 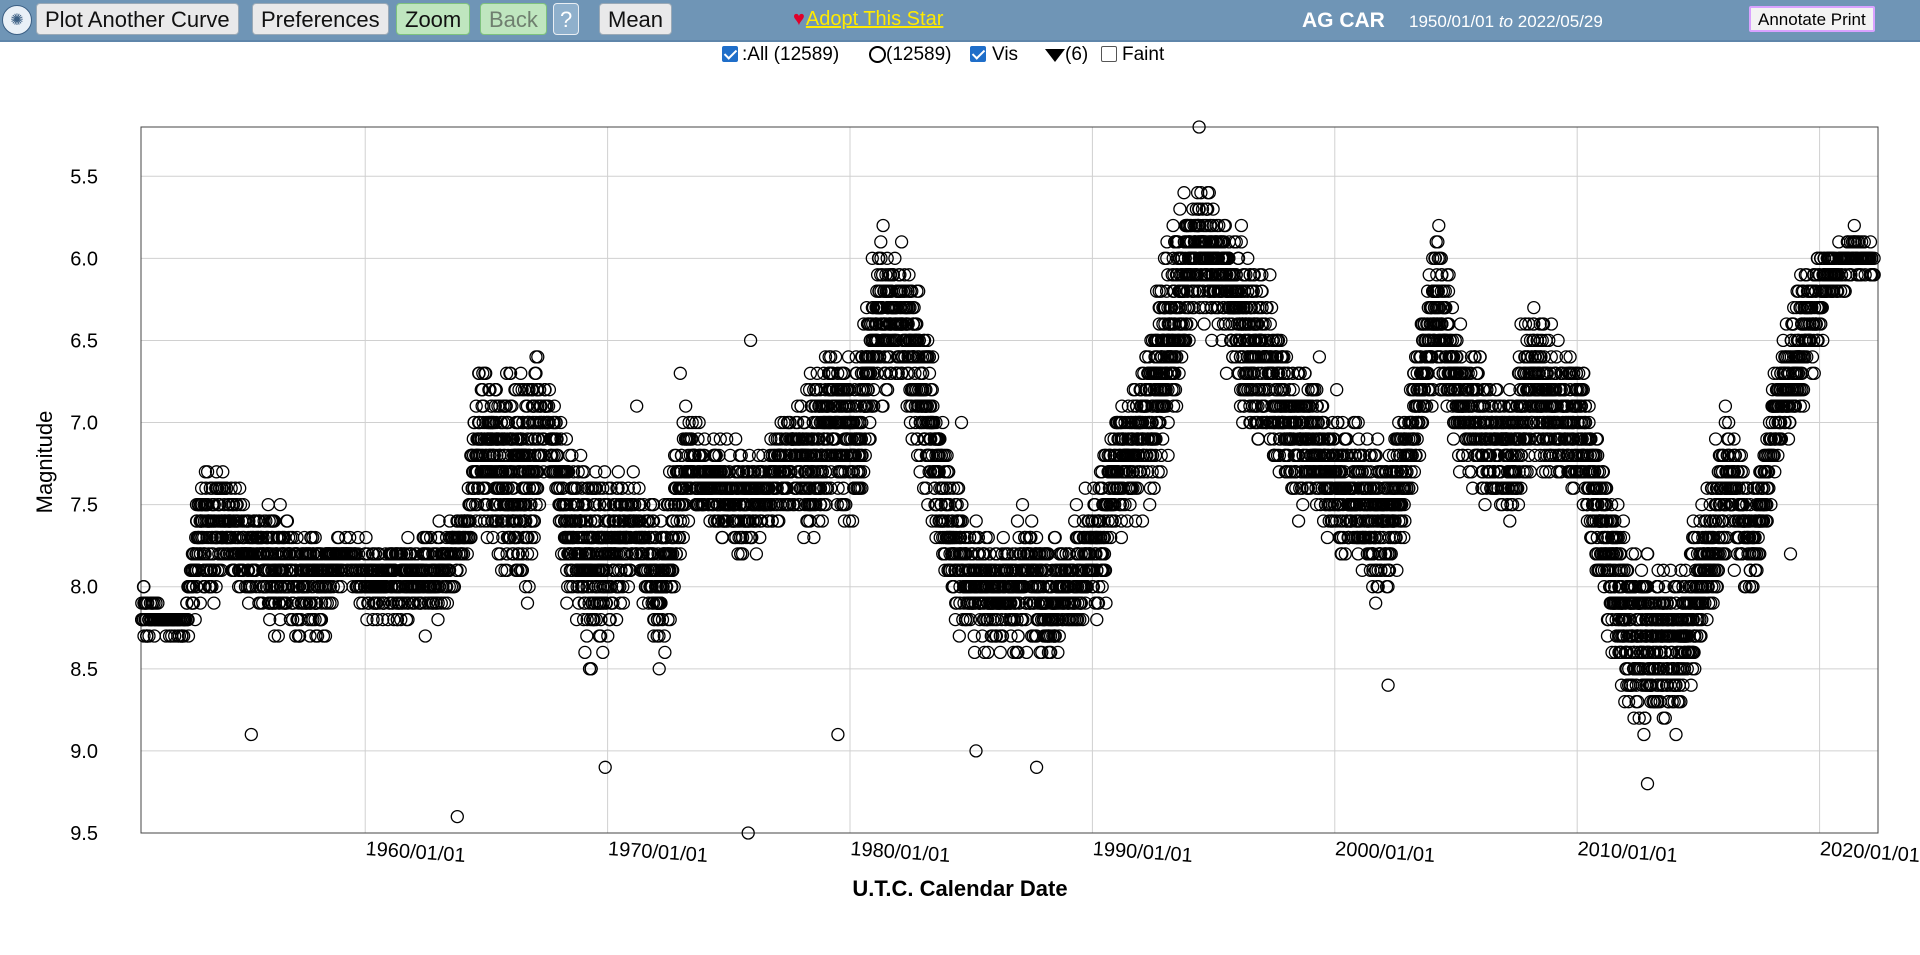 What do you see at coordinates (1077, 54) in the screenshot?
I see `fainter-count: (6)` at bounding box center [1077, 54].